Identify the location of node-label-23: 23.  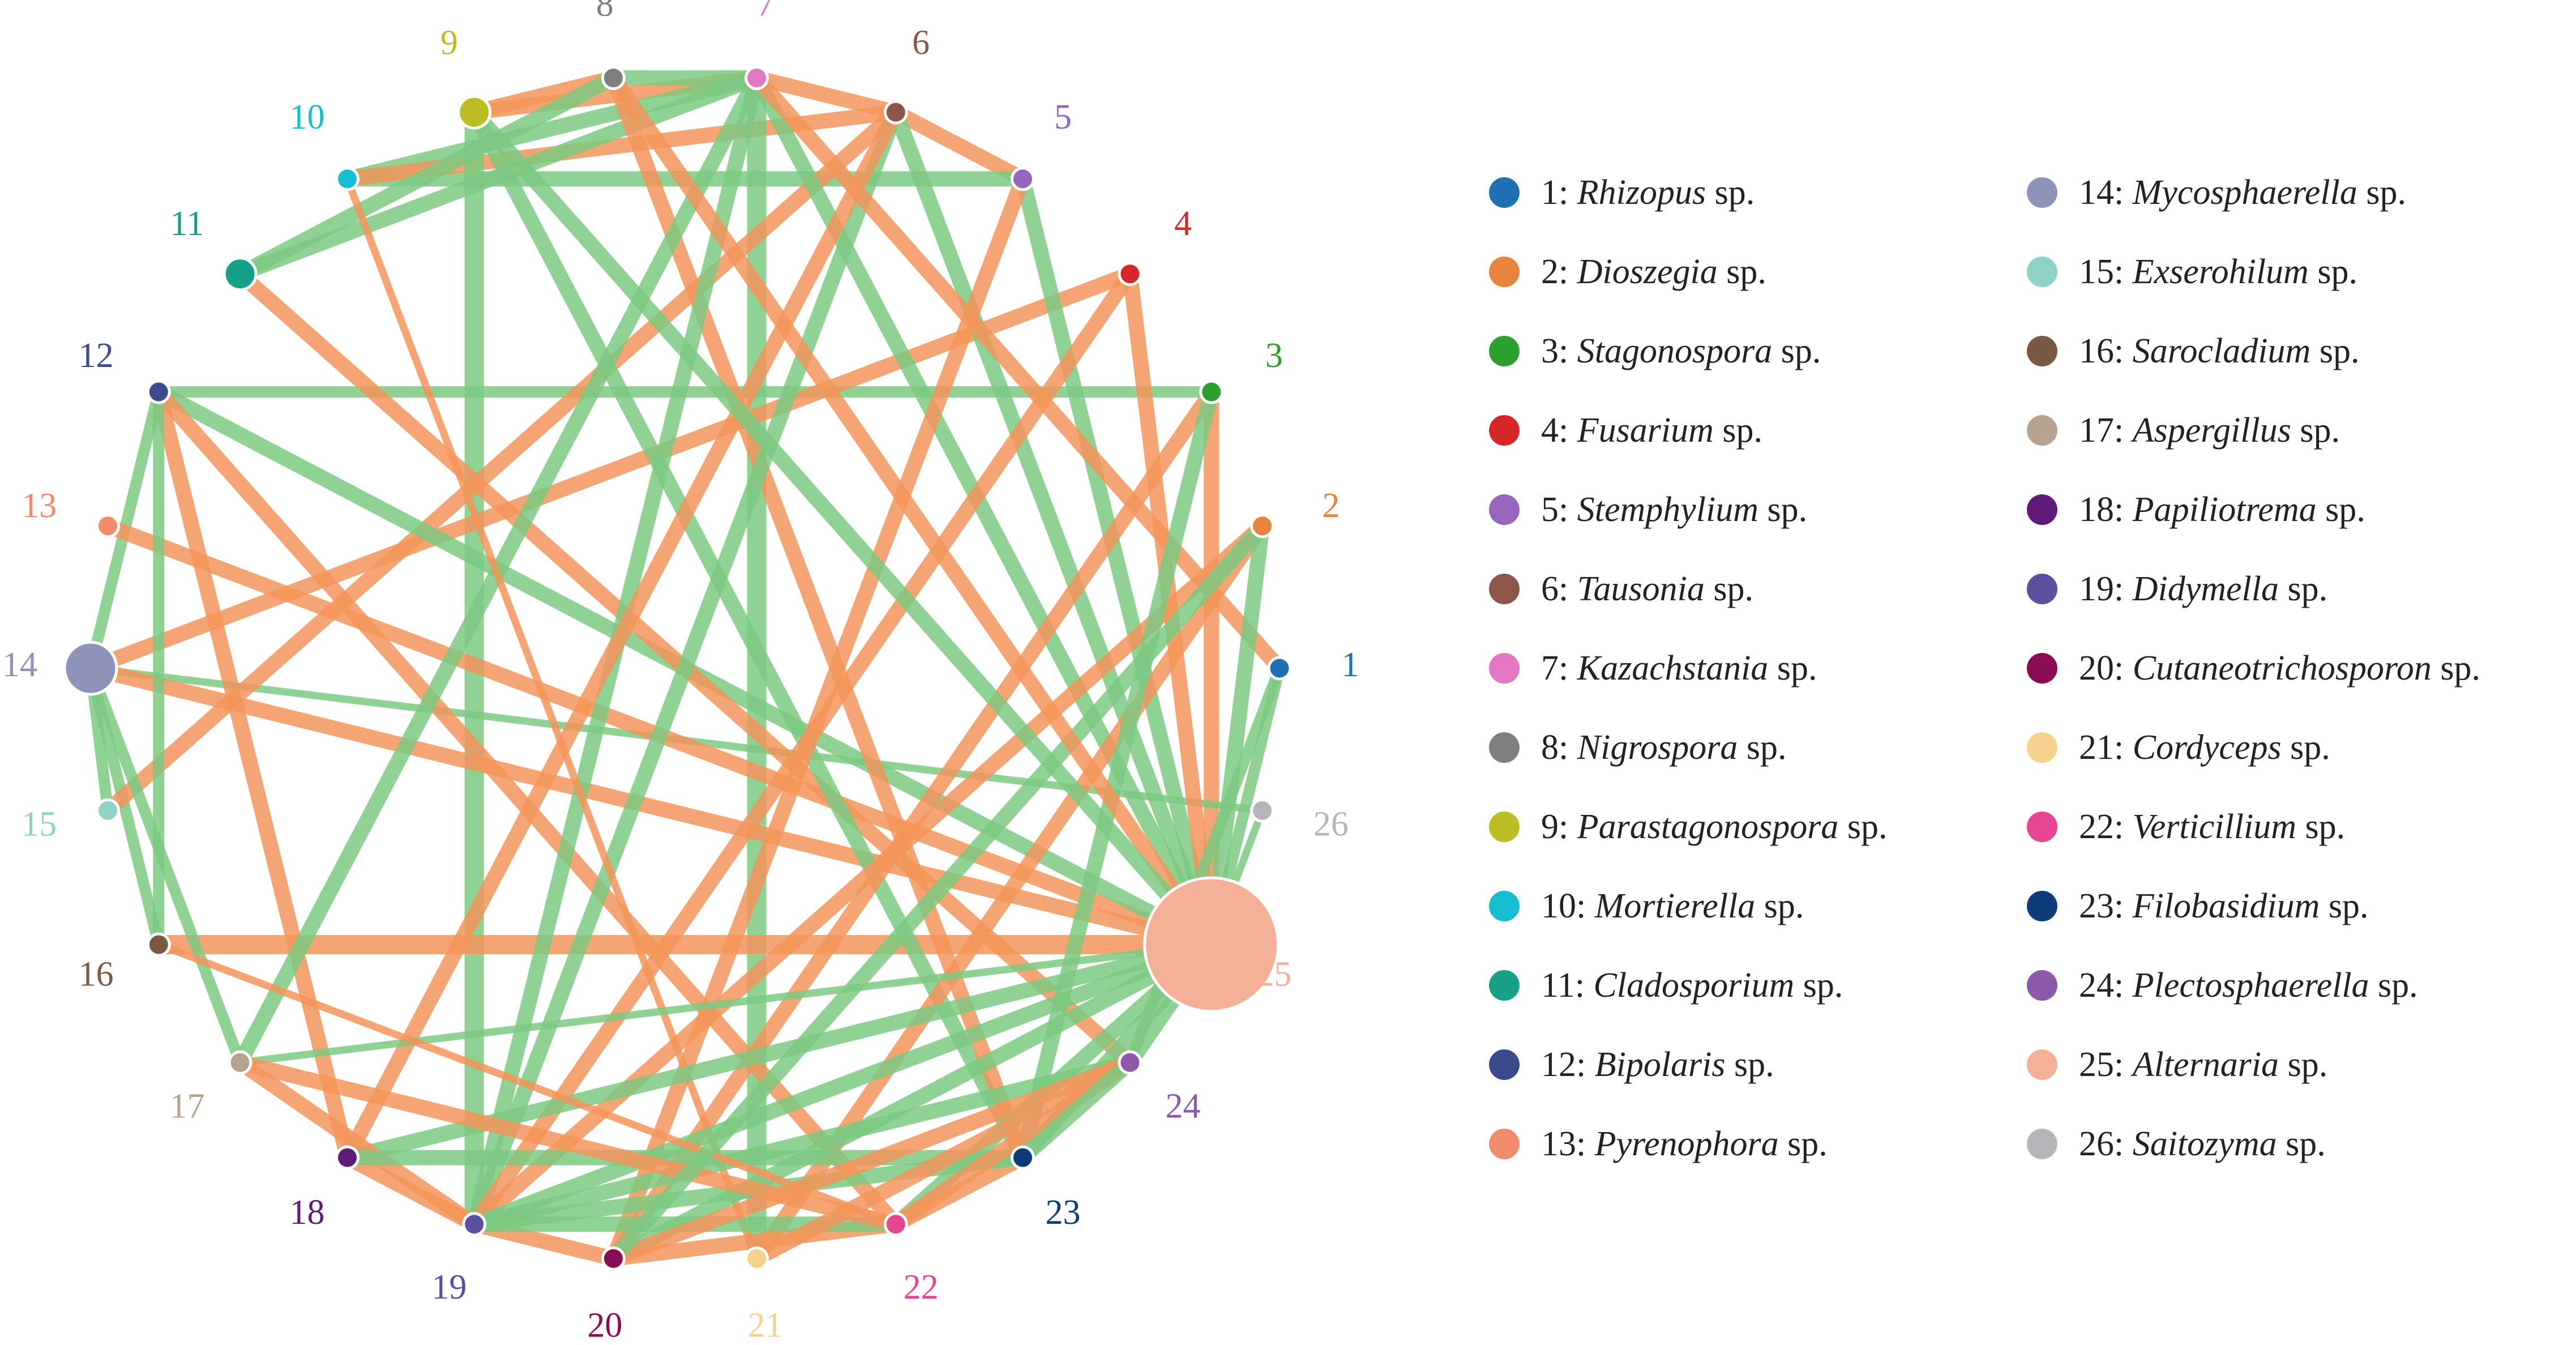
(1062, 1212).